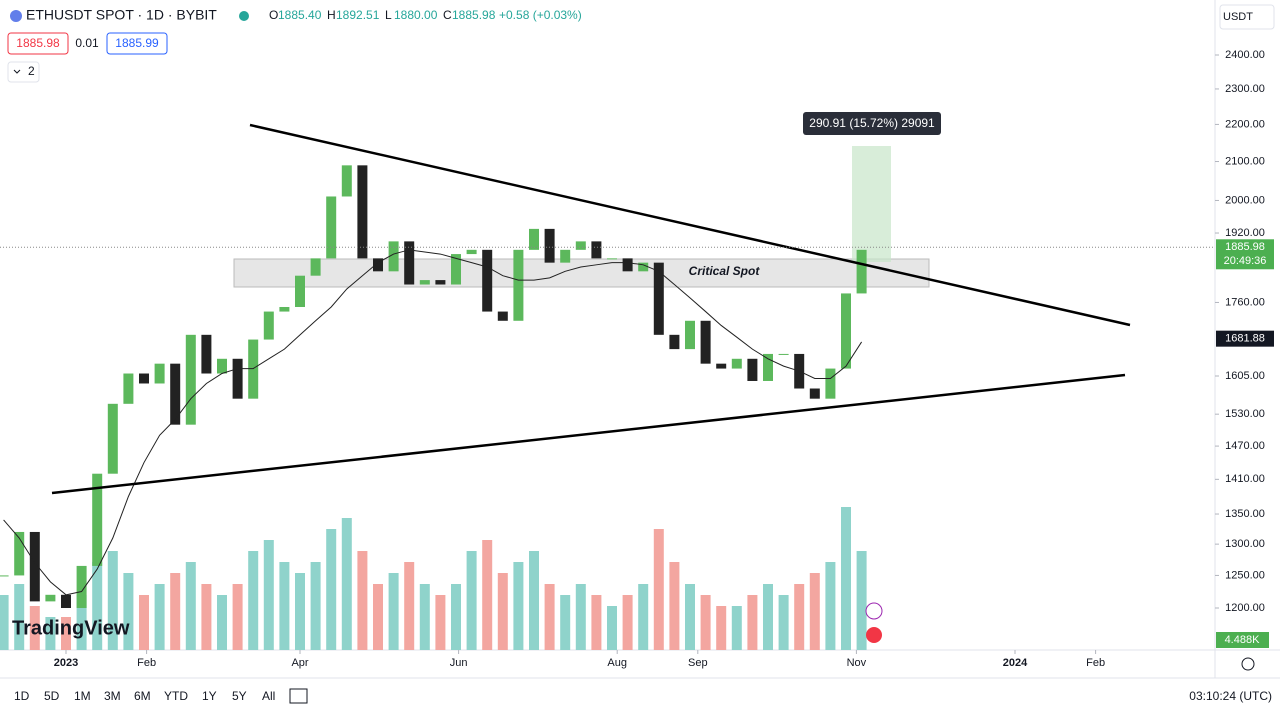 Image resolution: width=1280 pixels, height=725 pixels. Describe the element at coordinates (38, 43) in the screenshot. I see `bid-box` at that location.